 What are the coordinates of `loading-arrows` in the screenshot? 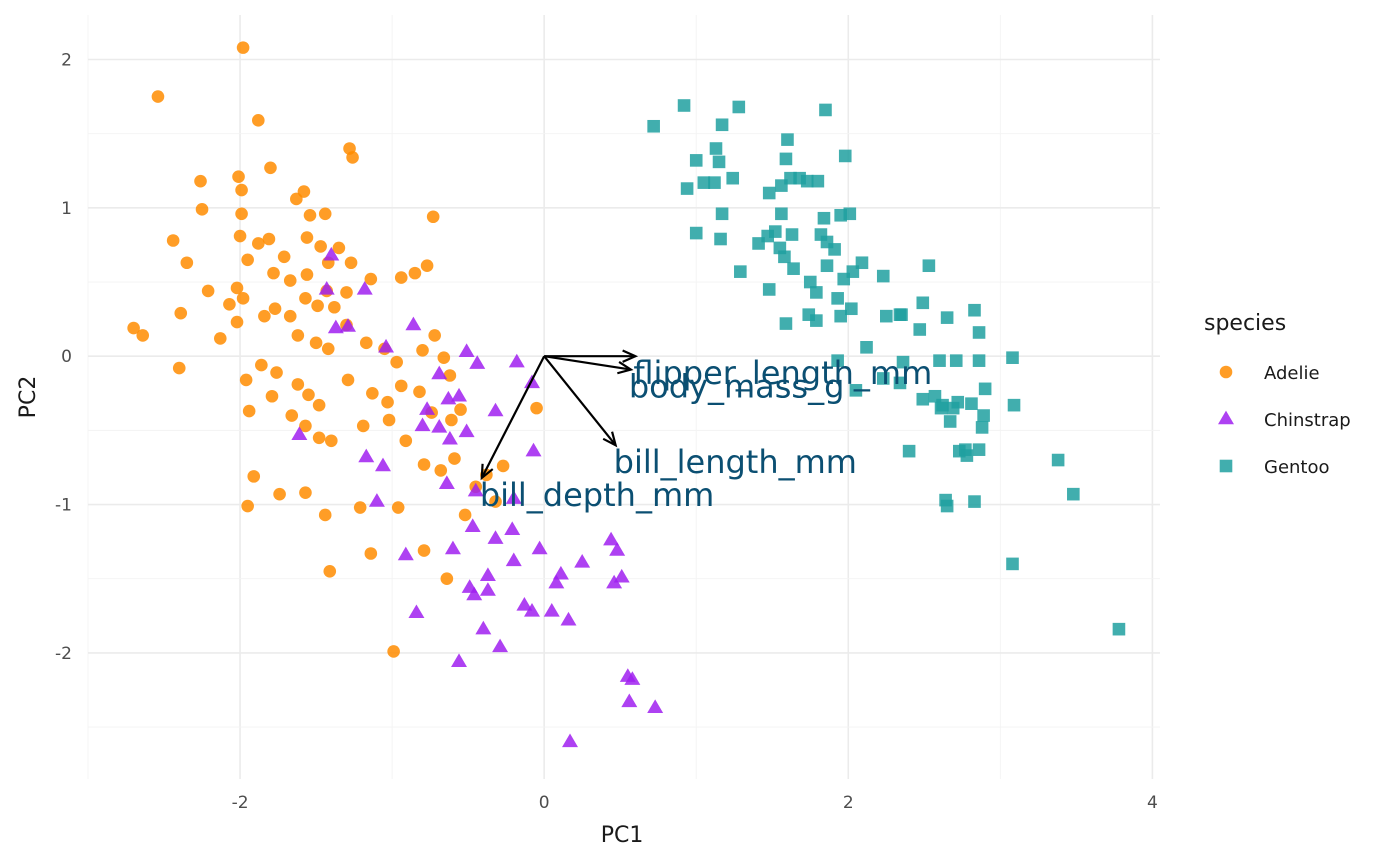 It's located at (559, 415).